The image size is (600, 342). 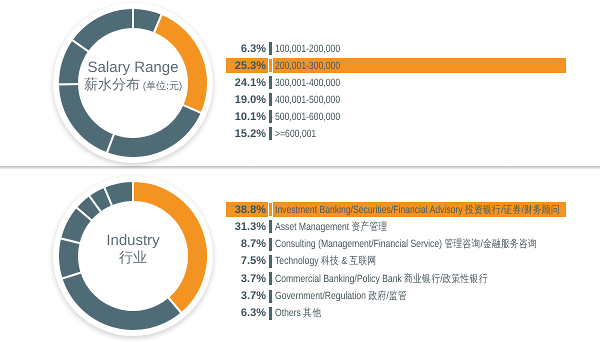 I want to click on data-label: 38.8%, so click(x=250, y=210).